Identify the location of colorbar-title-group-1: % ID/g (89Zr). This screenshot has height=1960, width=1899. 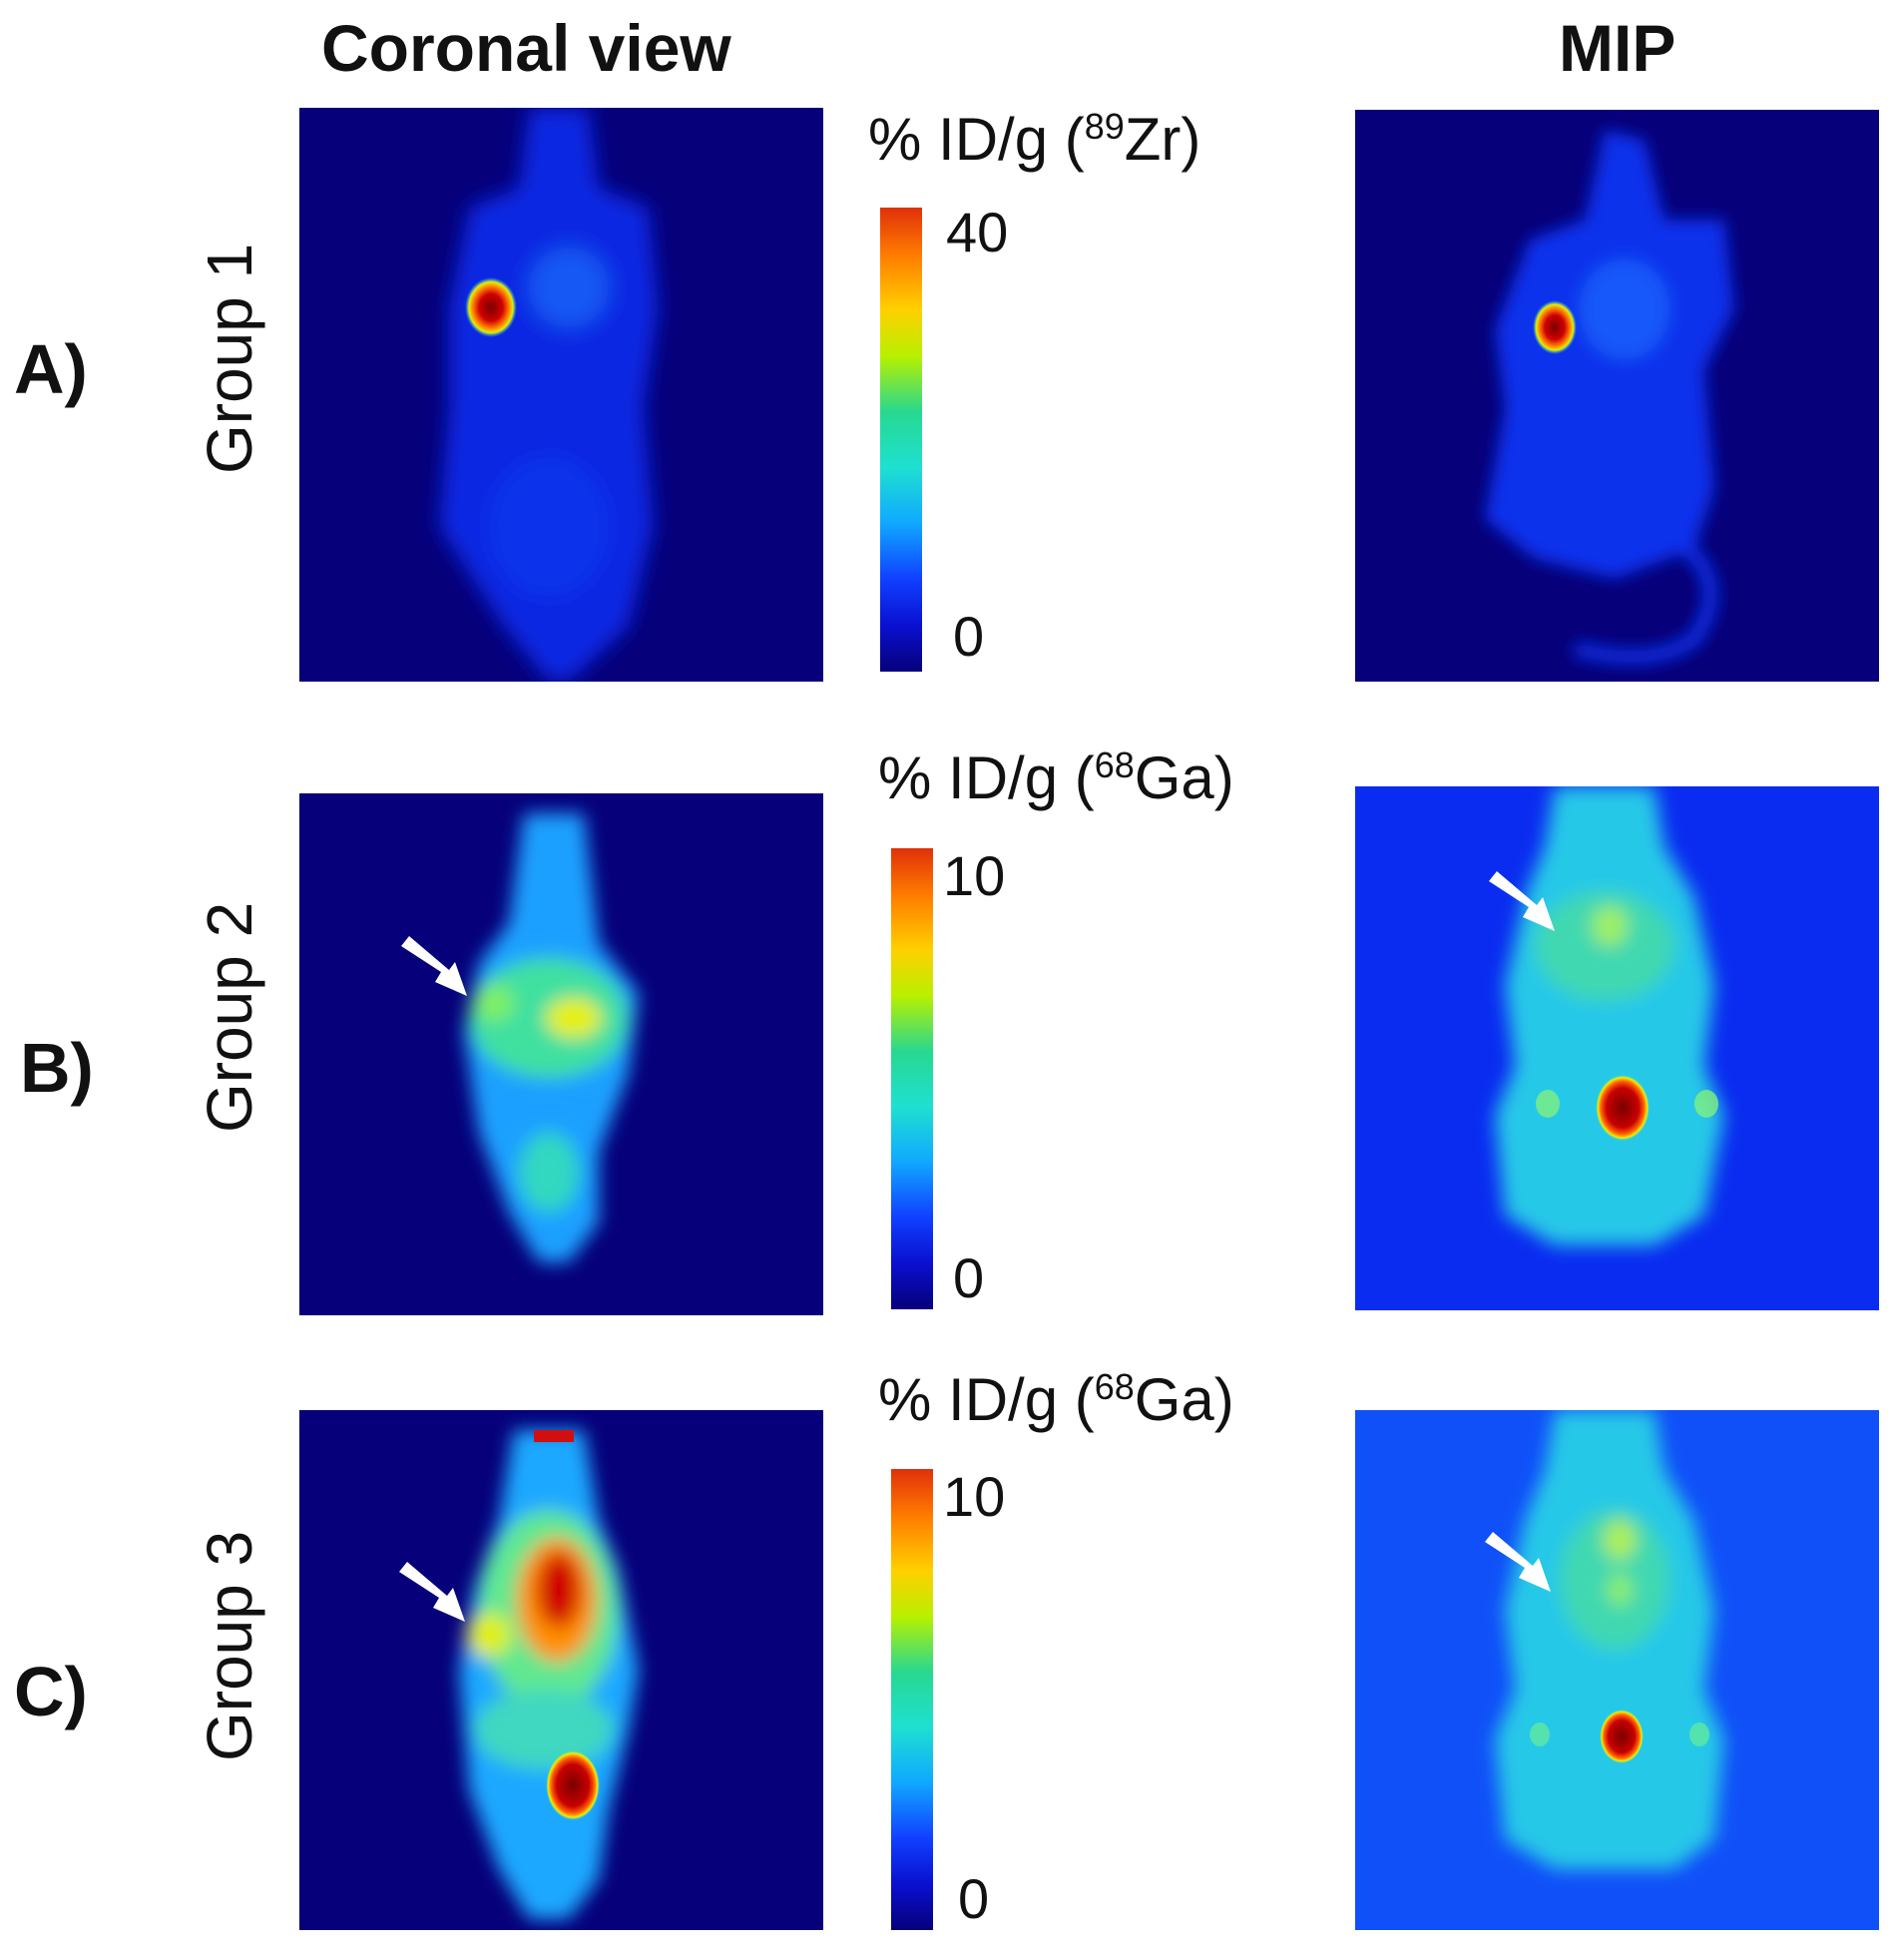
(1034, 139).